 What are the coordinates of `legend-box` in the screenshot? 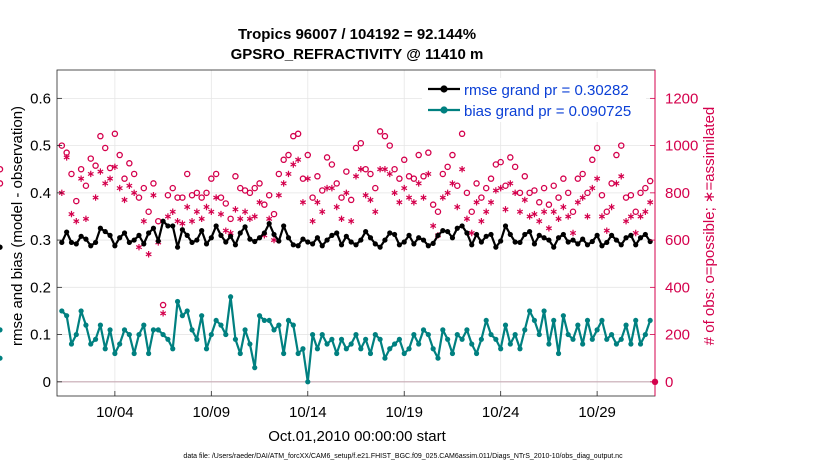 It's located at (534, 100).